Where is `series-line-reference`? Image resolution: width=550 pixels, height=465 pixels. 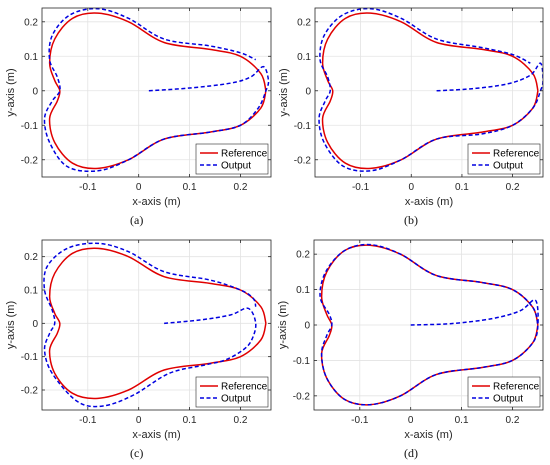
series-line-reference is located at coordinates (157, 323).